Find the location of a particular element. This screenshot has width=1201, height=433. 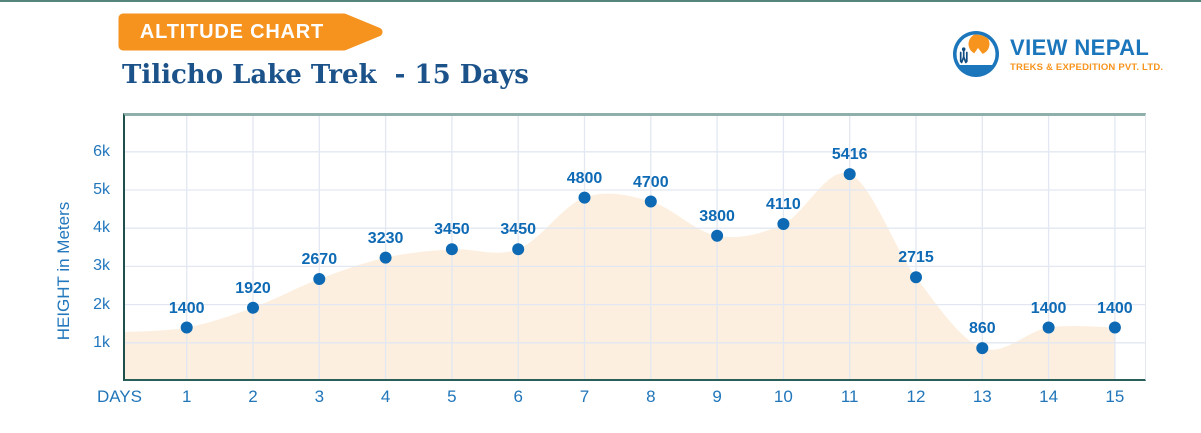

data-label-day-14: 1400 is located at coordinates (1048, 308).